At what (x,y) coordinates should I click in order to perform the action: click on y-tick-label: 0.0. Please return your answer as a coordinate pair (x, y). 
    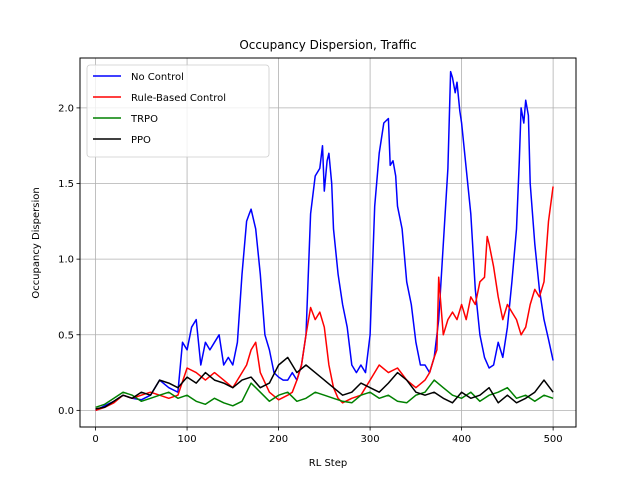
    Looking at the image, I should click on (66, 411).